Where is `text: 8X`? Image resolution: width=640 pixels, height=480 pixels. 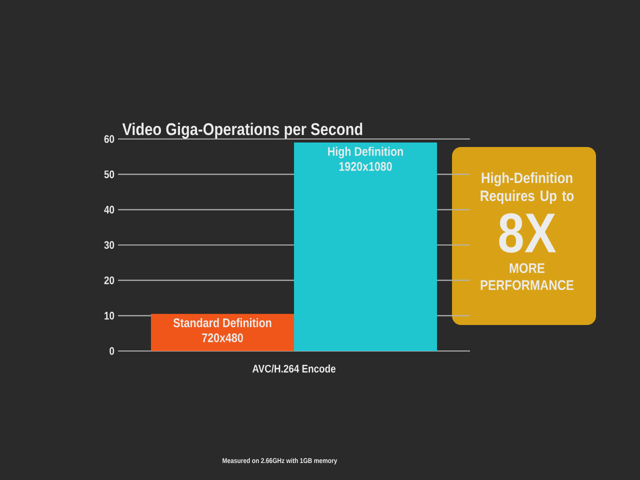 text: 8X is located at coordinates (527, 233).